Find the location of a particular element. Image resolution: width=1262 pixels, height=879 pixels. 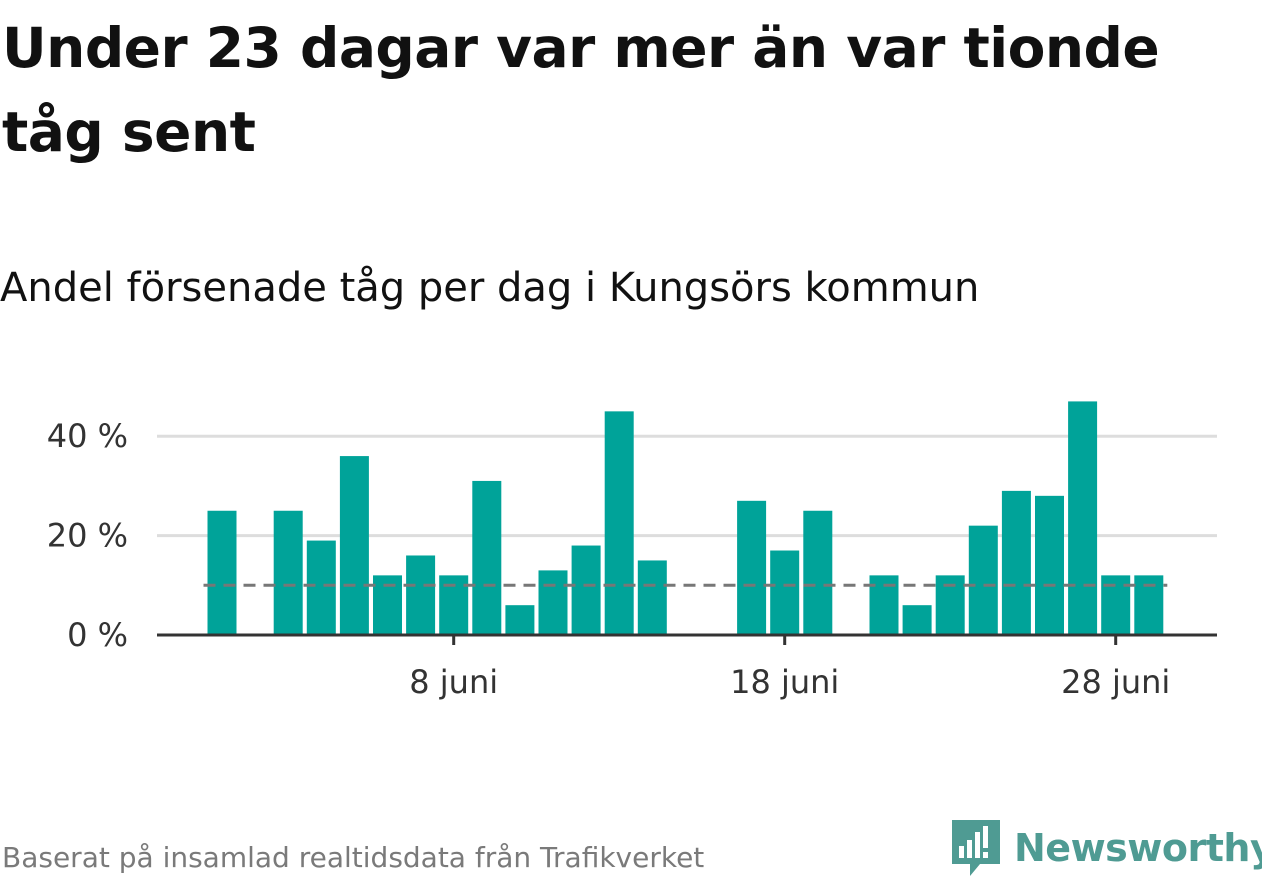

brand-name: Newsworthy is located at coordinates (1138, 848).